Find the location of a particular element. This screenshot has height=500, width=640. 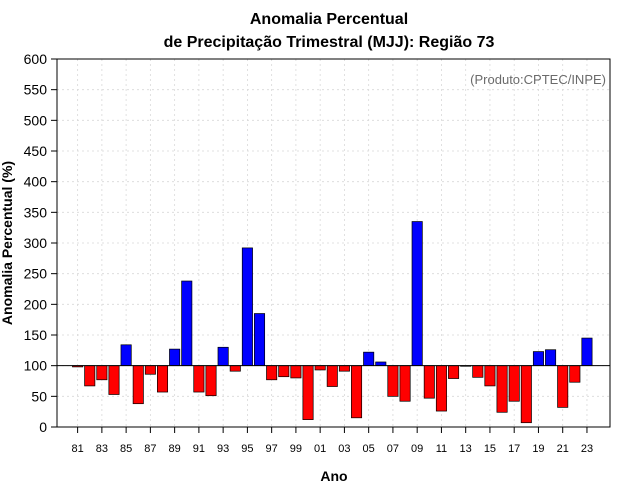

credit-label: (Produto:CPTEC/INPE) is located at coordinates (538, 79).